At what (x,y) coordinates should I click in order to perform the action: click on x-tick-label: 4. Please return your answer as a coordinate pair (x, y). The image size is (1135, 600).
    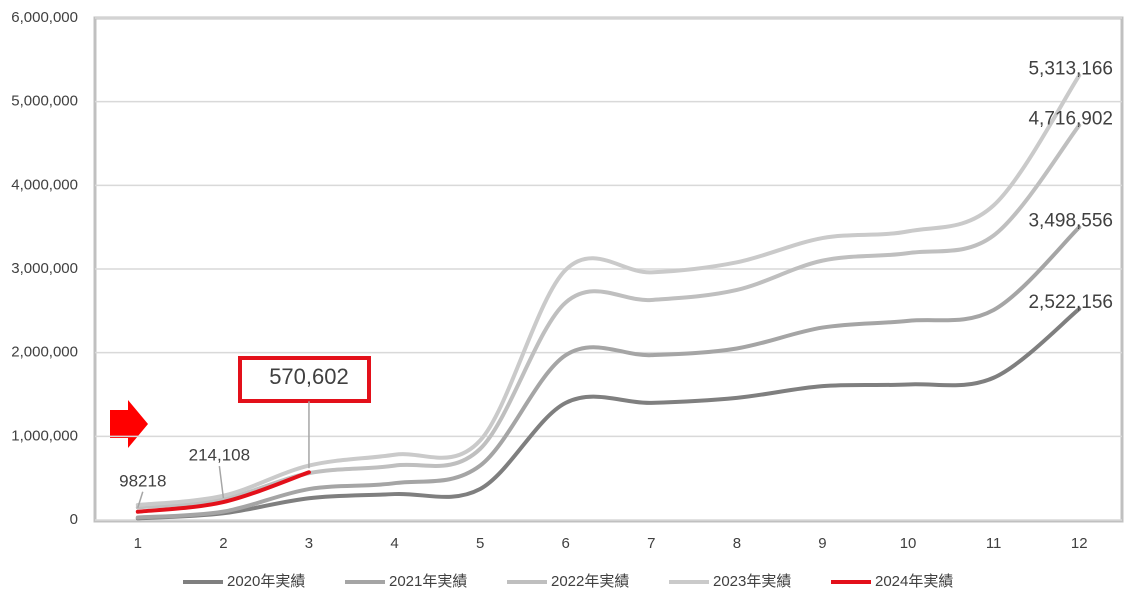
    Looking at the image, I should click on (394, 543).